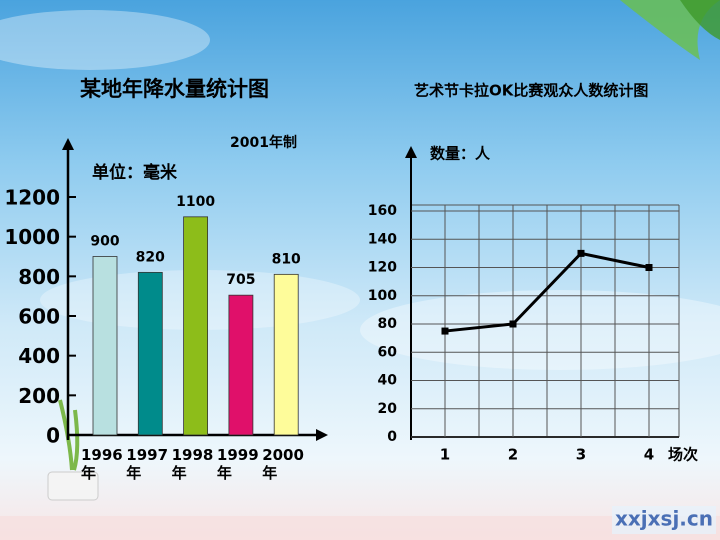  I want to click on y-tick-label: 120, so click(382, 268).